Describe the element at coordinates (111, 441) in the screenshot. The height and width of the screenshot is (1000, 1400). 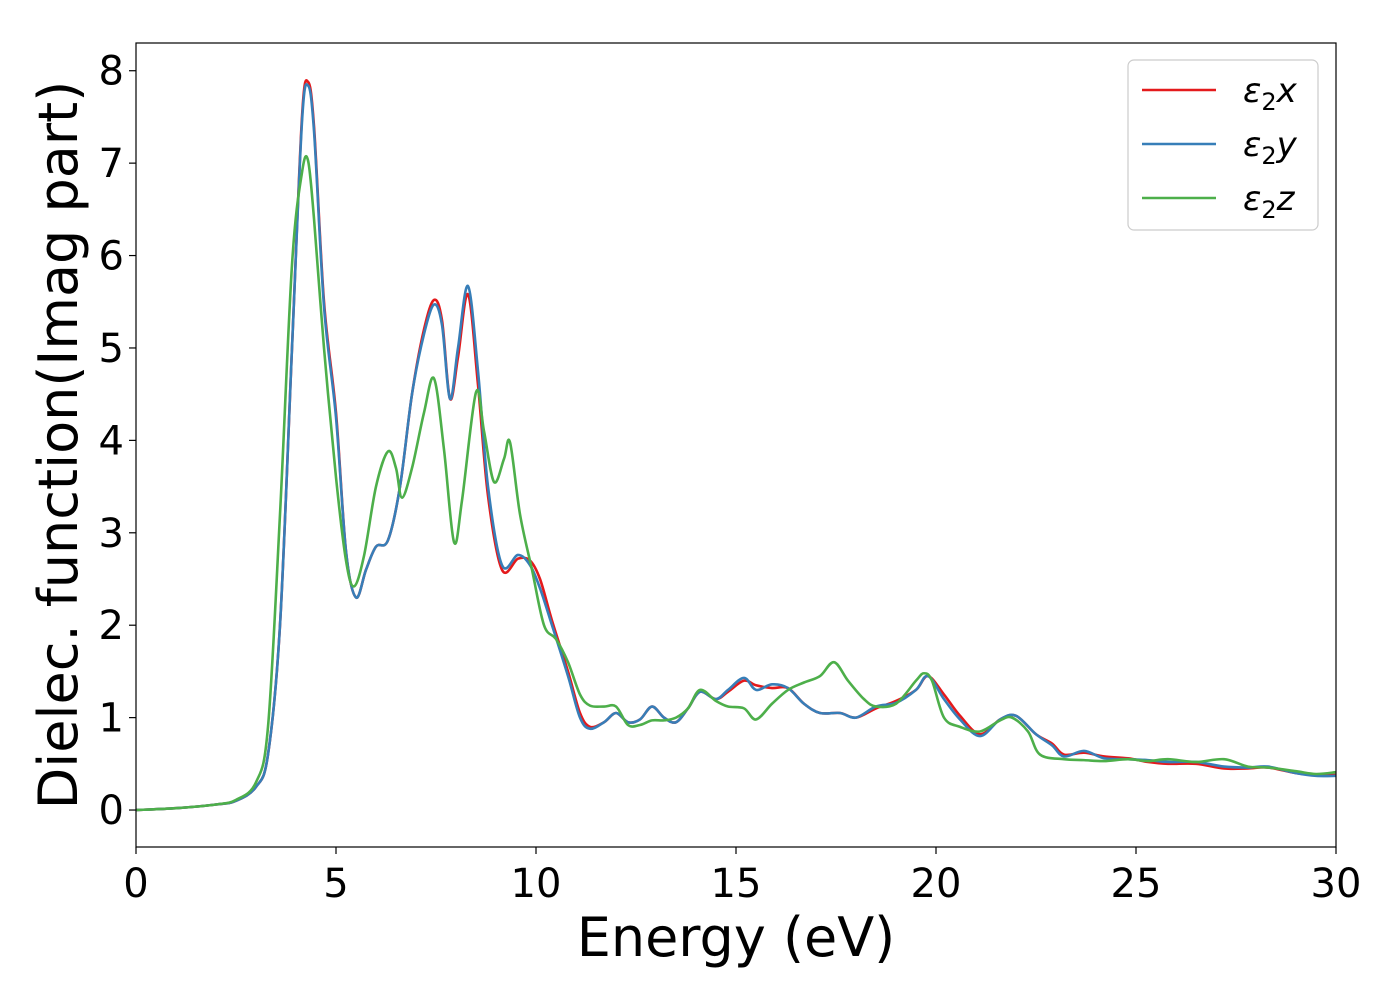
I see `y-tick-label: 4` at that location.